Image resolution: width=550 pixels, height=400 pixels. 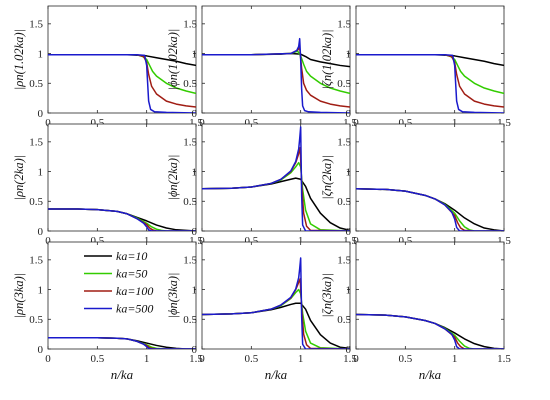 I want to click on y-axis-label: |ϕn(1.02ka)|, so click(x=173, y=60).